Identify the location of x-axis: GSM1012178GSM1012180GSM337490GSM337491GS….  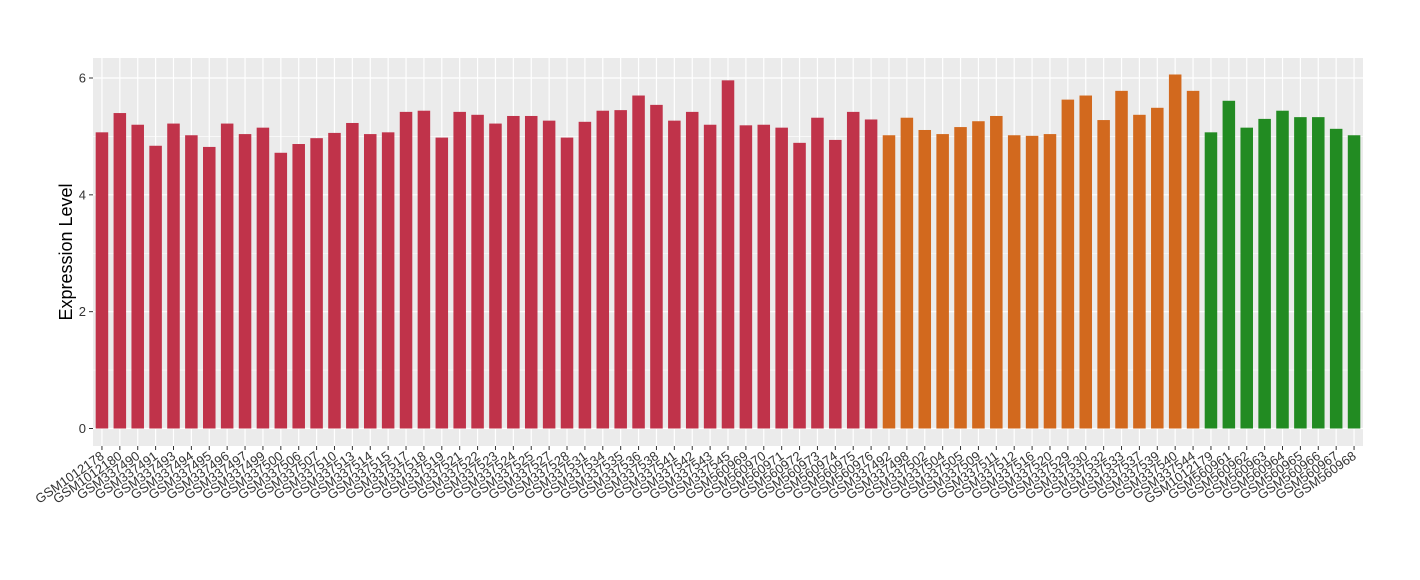
(695, 476).